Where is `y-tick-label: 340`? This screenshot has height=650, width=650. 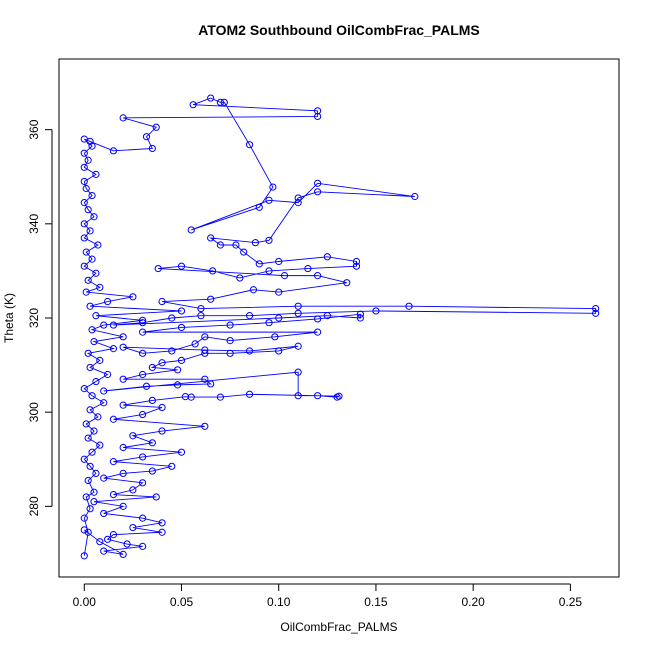
y-tick-label: 340 is located at coordinates (34, 223).